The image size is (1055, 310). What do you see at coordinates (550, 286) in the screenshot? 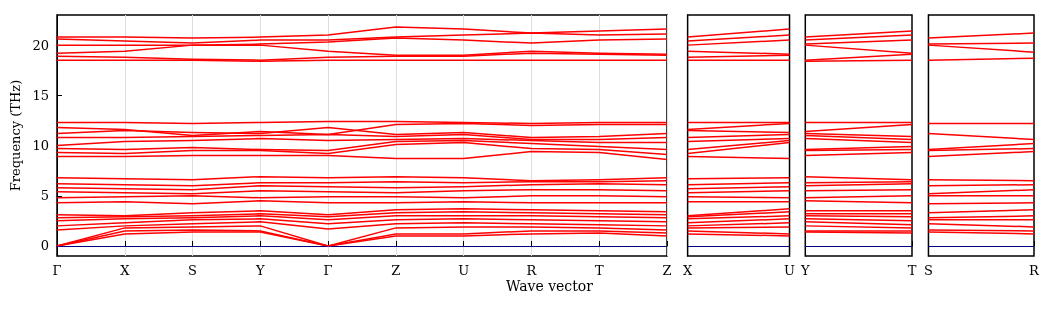
I see `x-axis-title: Wave vector` at bounding box center [550, 286].